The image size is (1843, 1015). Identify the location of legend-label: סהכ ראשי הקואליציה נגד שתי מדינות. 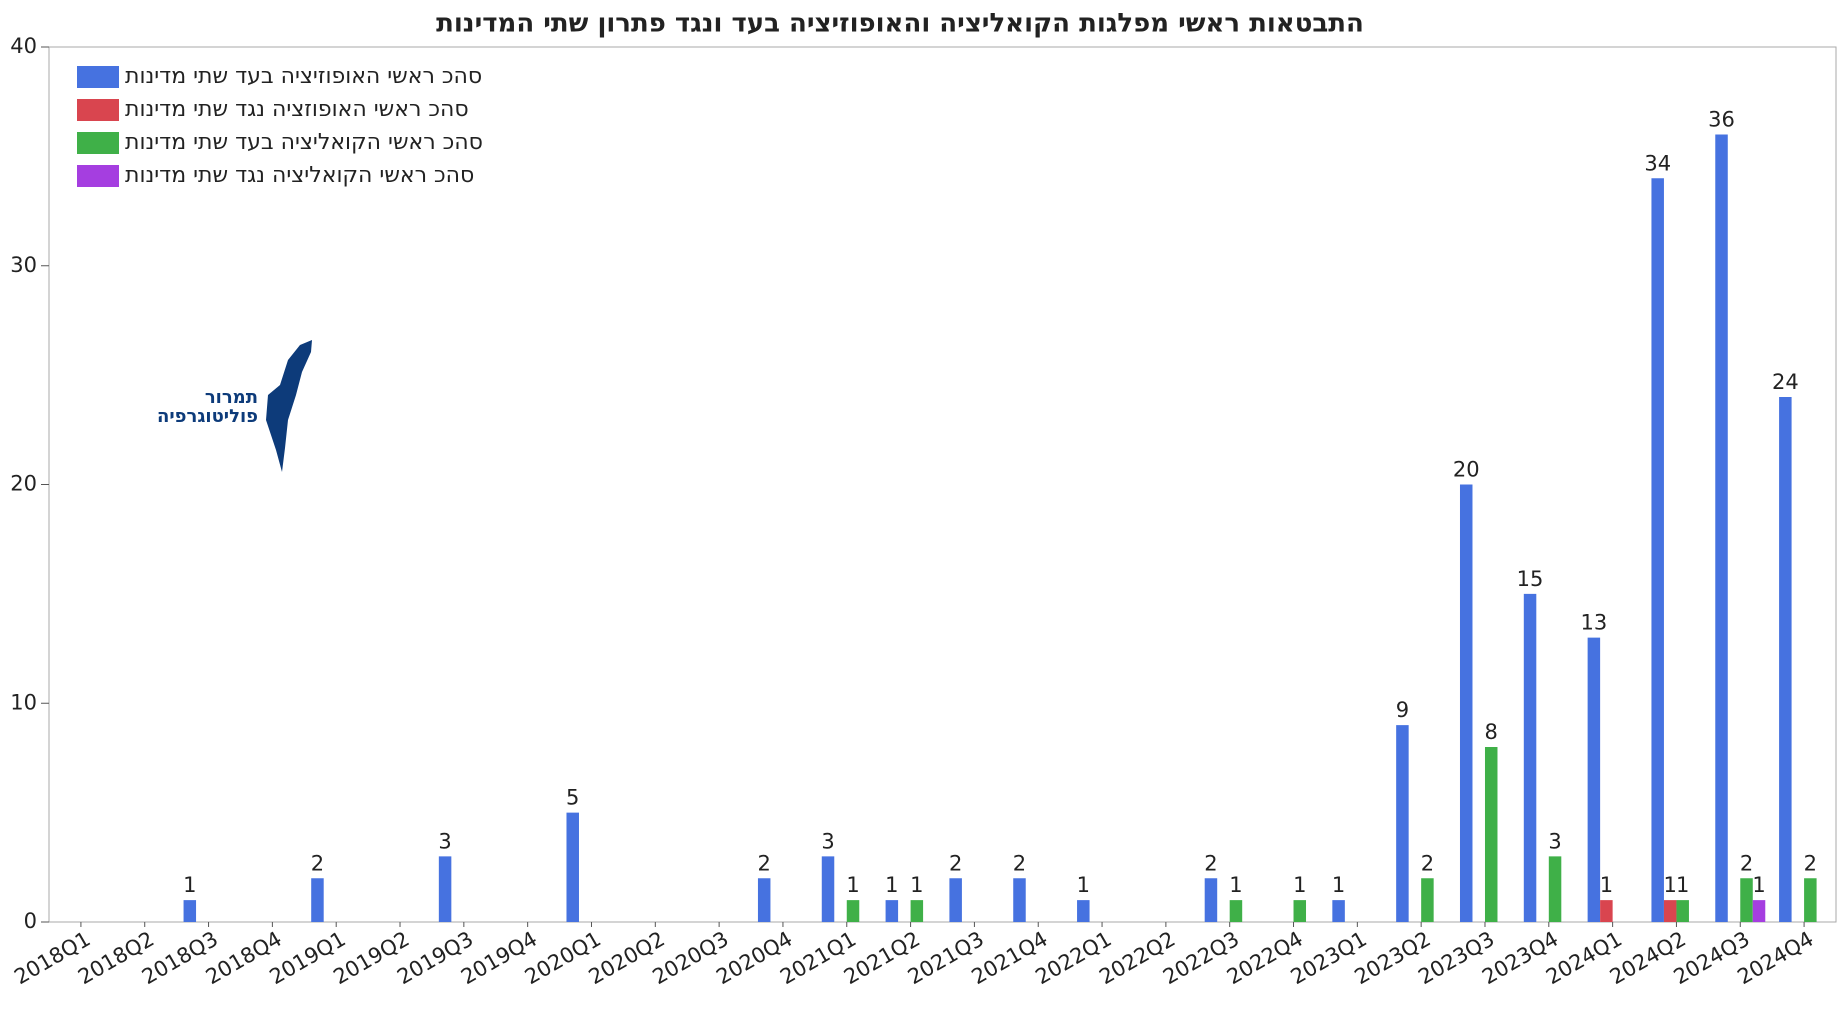
(299, 175).